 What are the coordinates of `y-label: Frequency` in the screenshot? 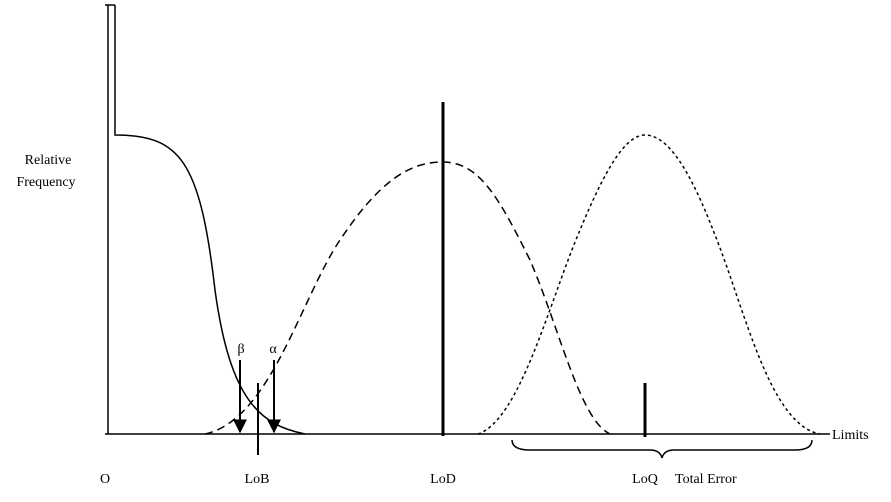 It's located at (45, 182).